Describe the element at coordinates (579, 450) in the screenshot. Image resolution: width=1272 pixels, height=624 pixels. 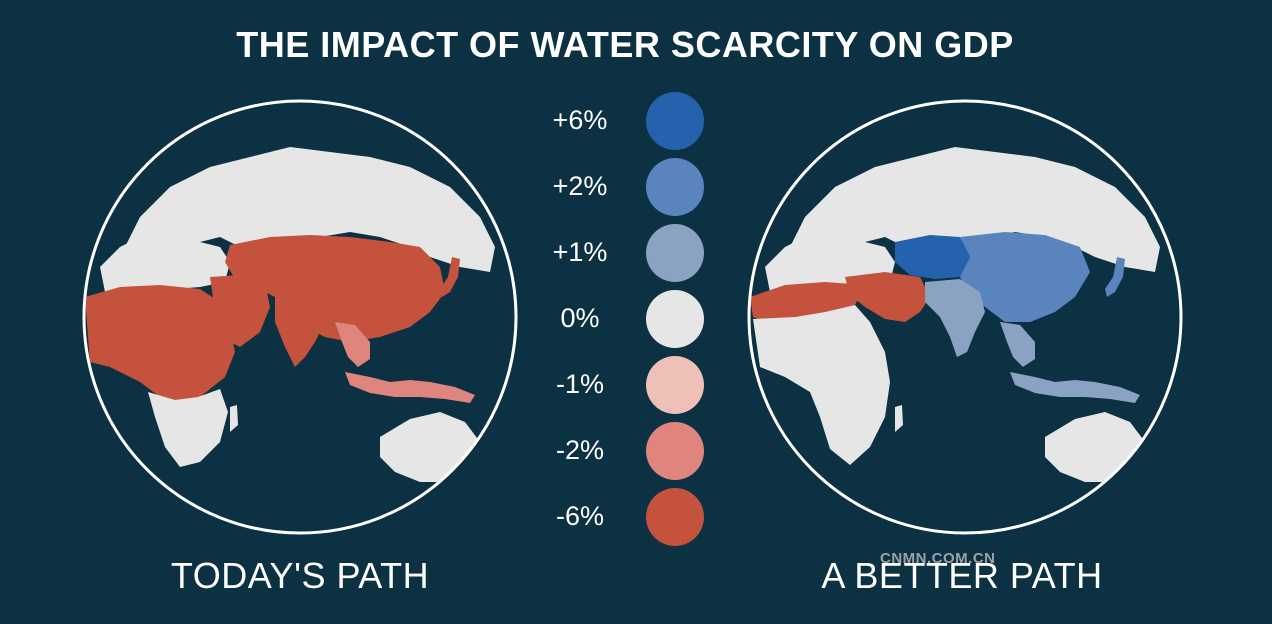
I see `legend-label: -2%` at that location.